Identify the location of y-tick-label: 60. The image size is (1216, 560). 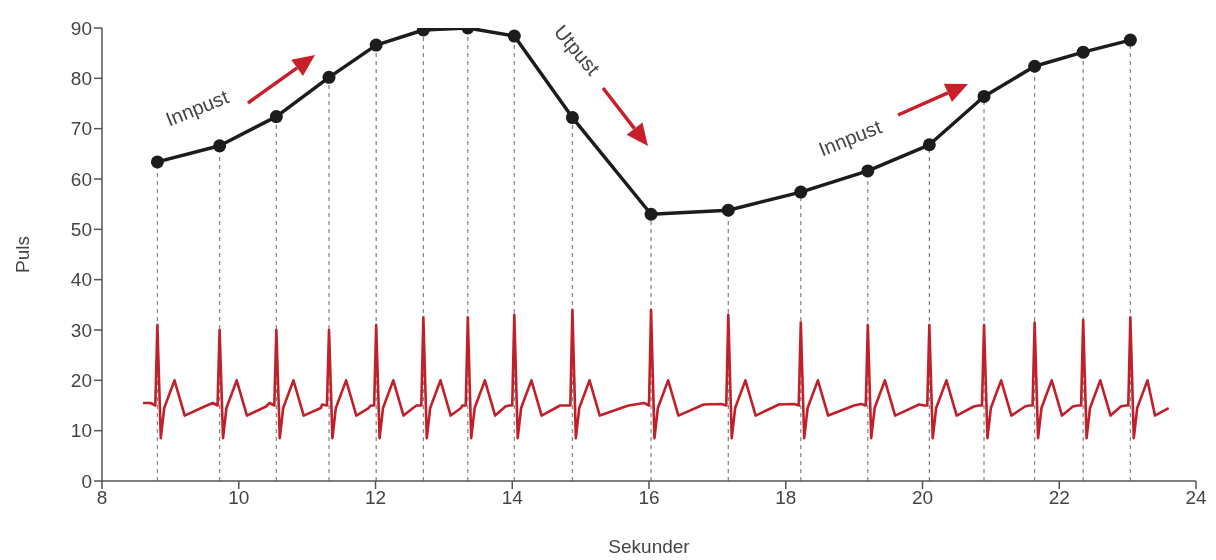
(81, 179).